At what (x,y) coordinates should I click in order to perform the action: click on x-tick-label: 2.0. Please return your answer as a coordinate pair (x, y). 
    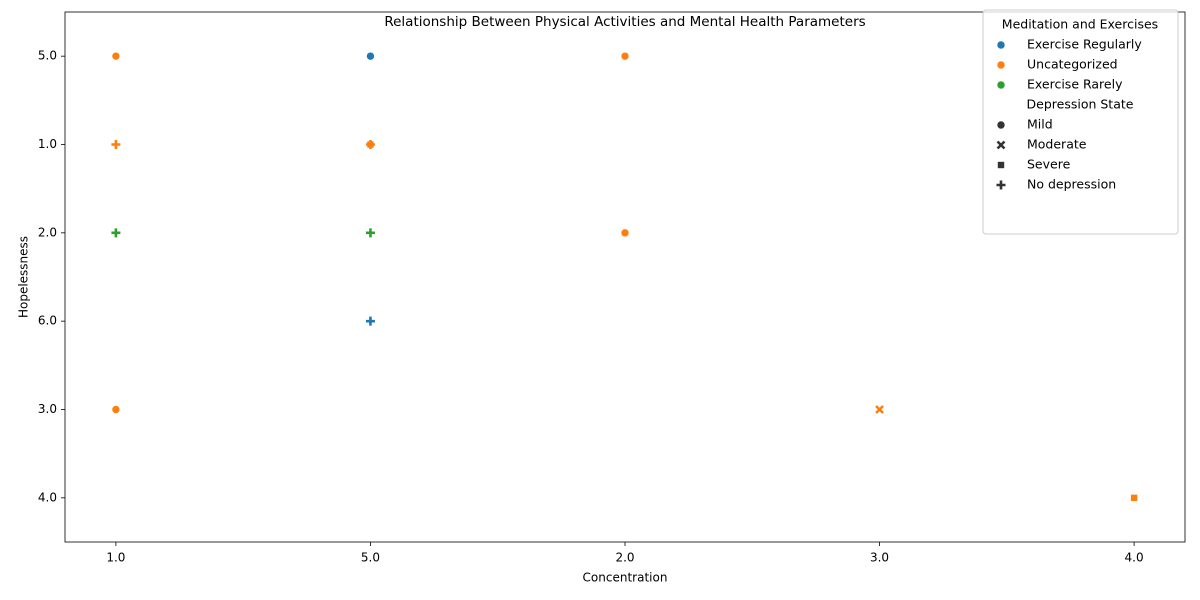
    Looking at the image, I should click on (624, 558).